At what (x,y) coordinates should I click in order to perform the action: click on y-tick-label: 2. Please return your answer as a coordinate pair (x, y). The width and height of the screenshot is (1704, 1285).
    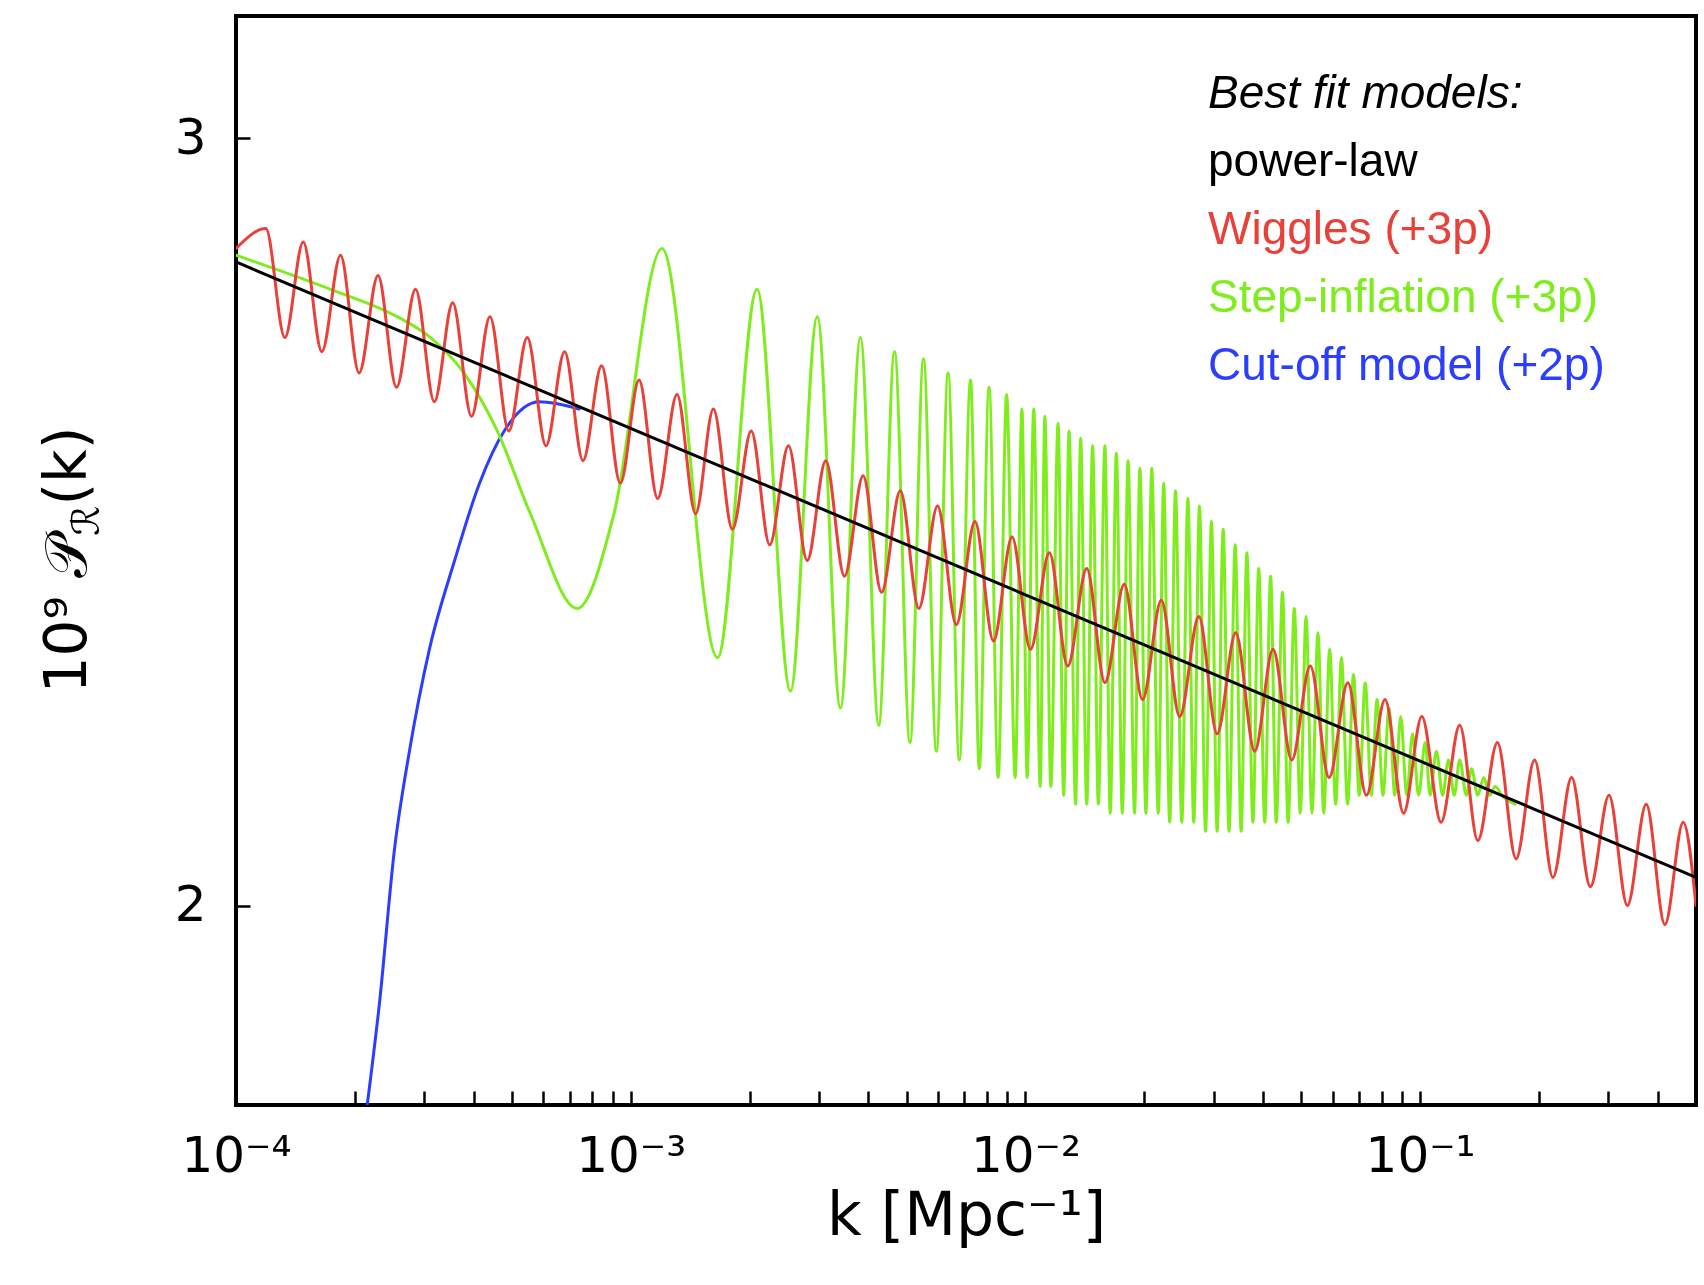
    Looking at the image, I should click on (190, 904).